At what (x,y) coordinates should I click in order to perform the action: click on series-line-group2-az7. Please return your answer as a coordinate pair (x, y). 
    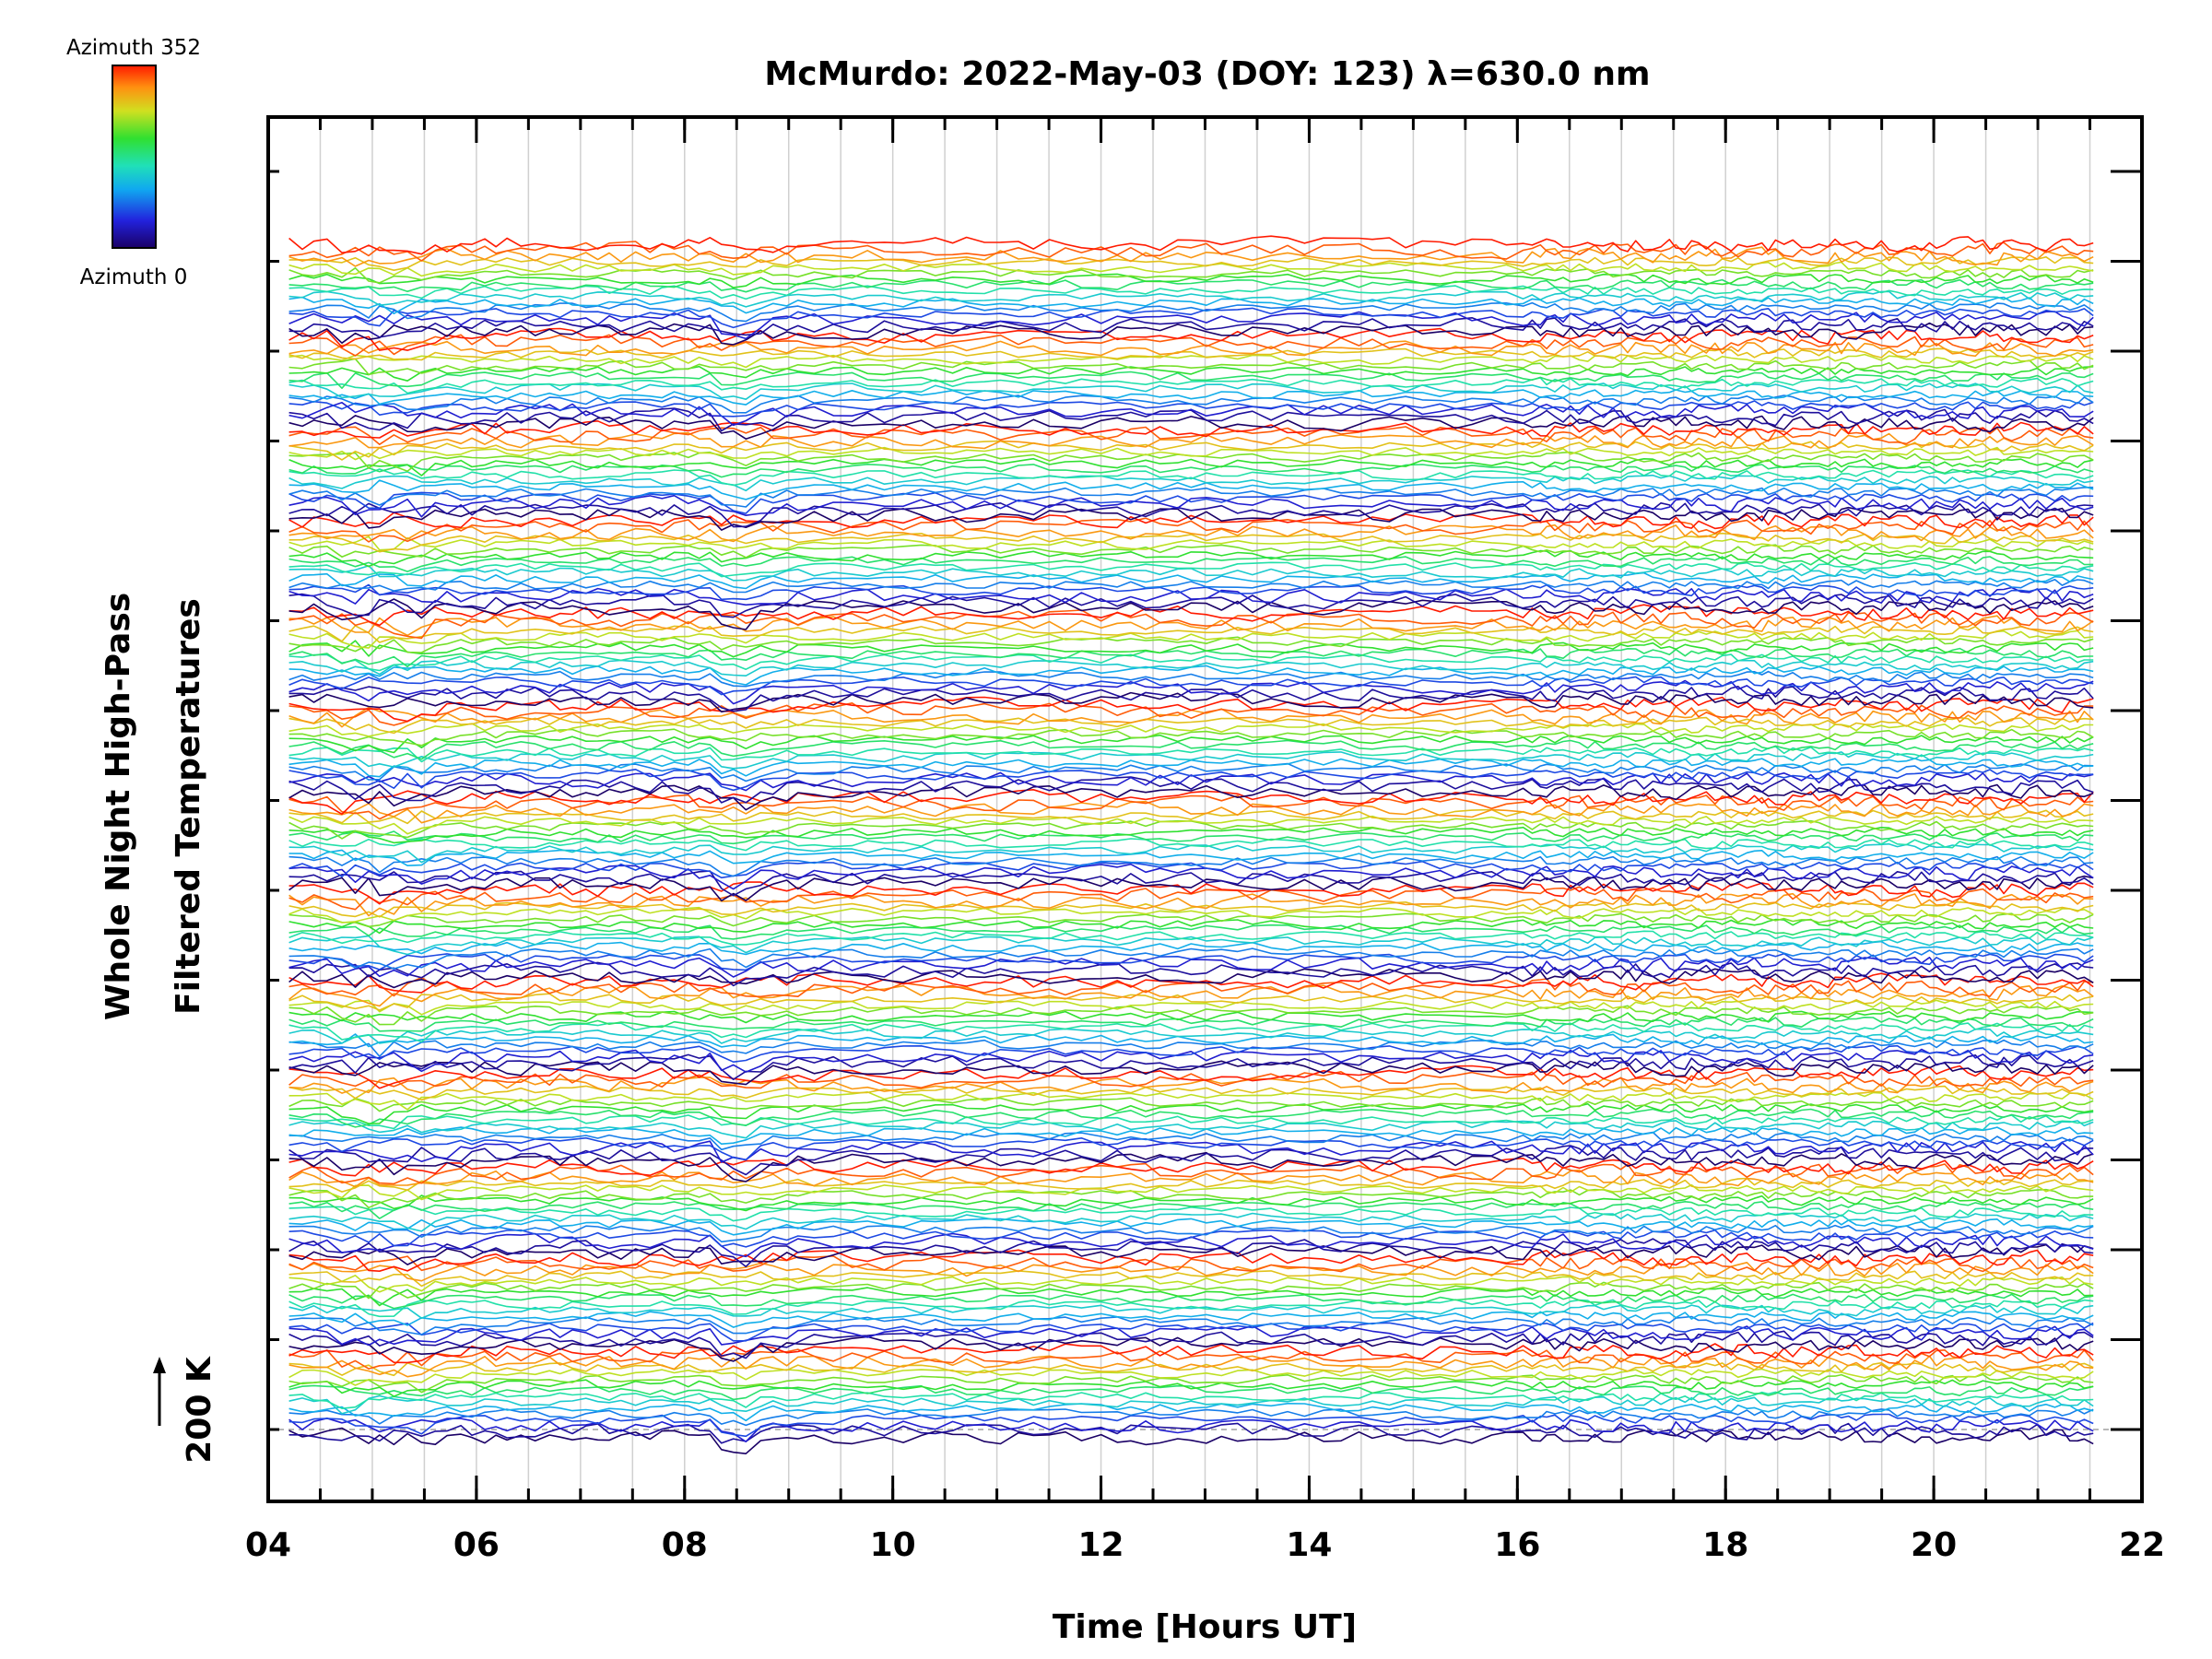
    Looking at the image, I should click on (1191, 1311).